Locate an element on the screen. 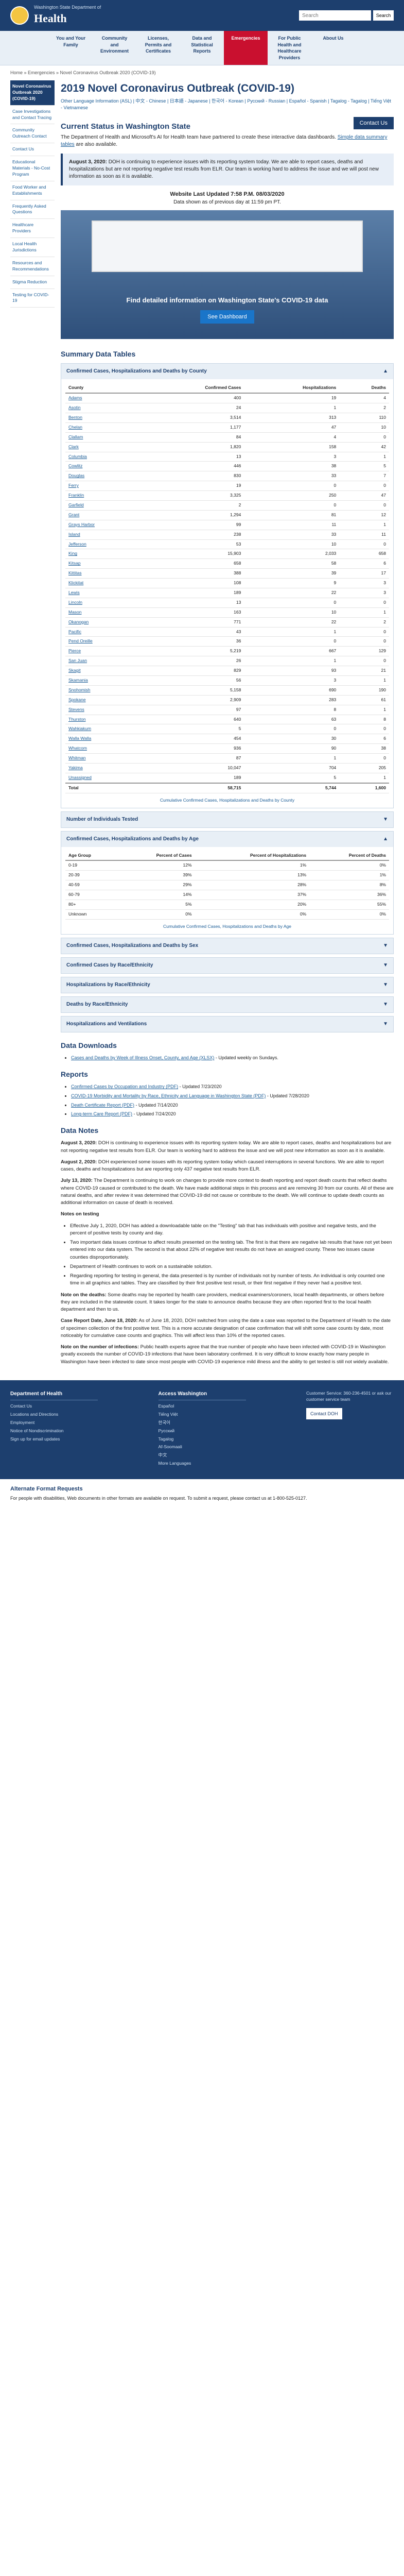  footer-link: Tagalog is located at coordinates (166, 1439).